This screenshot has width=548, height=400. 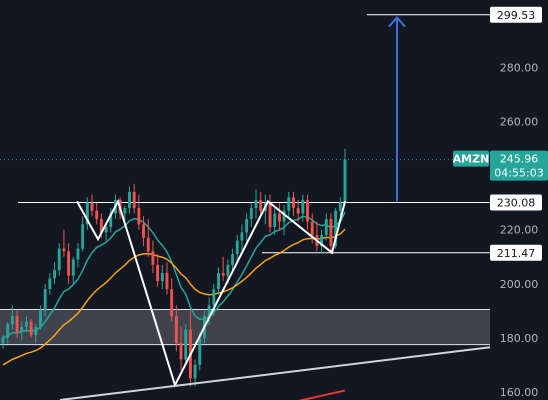 I want to click on target-arrow-head, so click(x=397, y=22).